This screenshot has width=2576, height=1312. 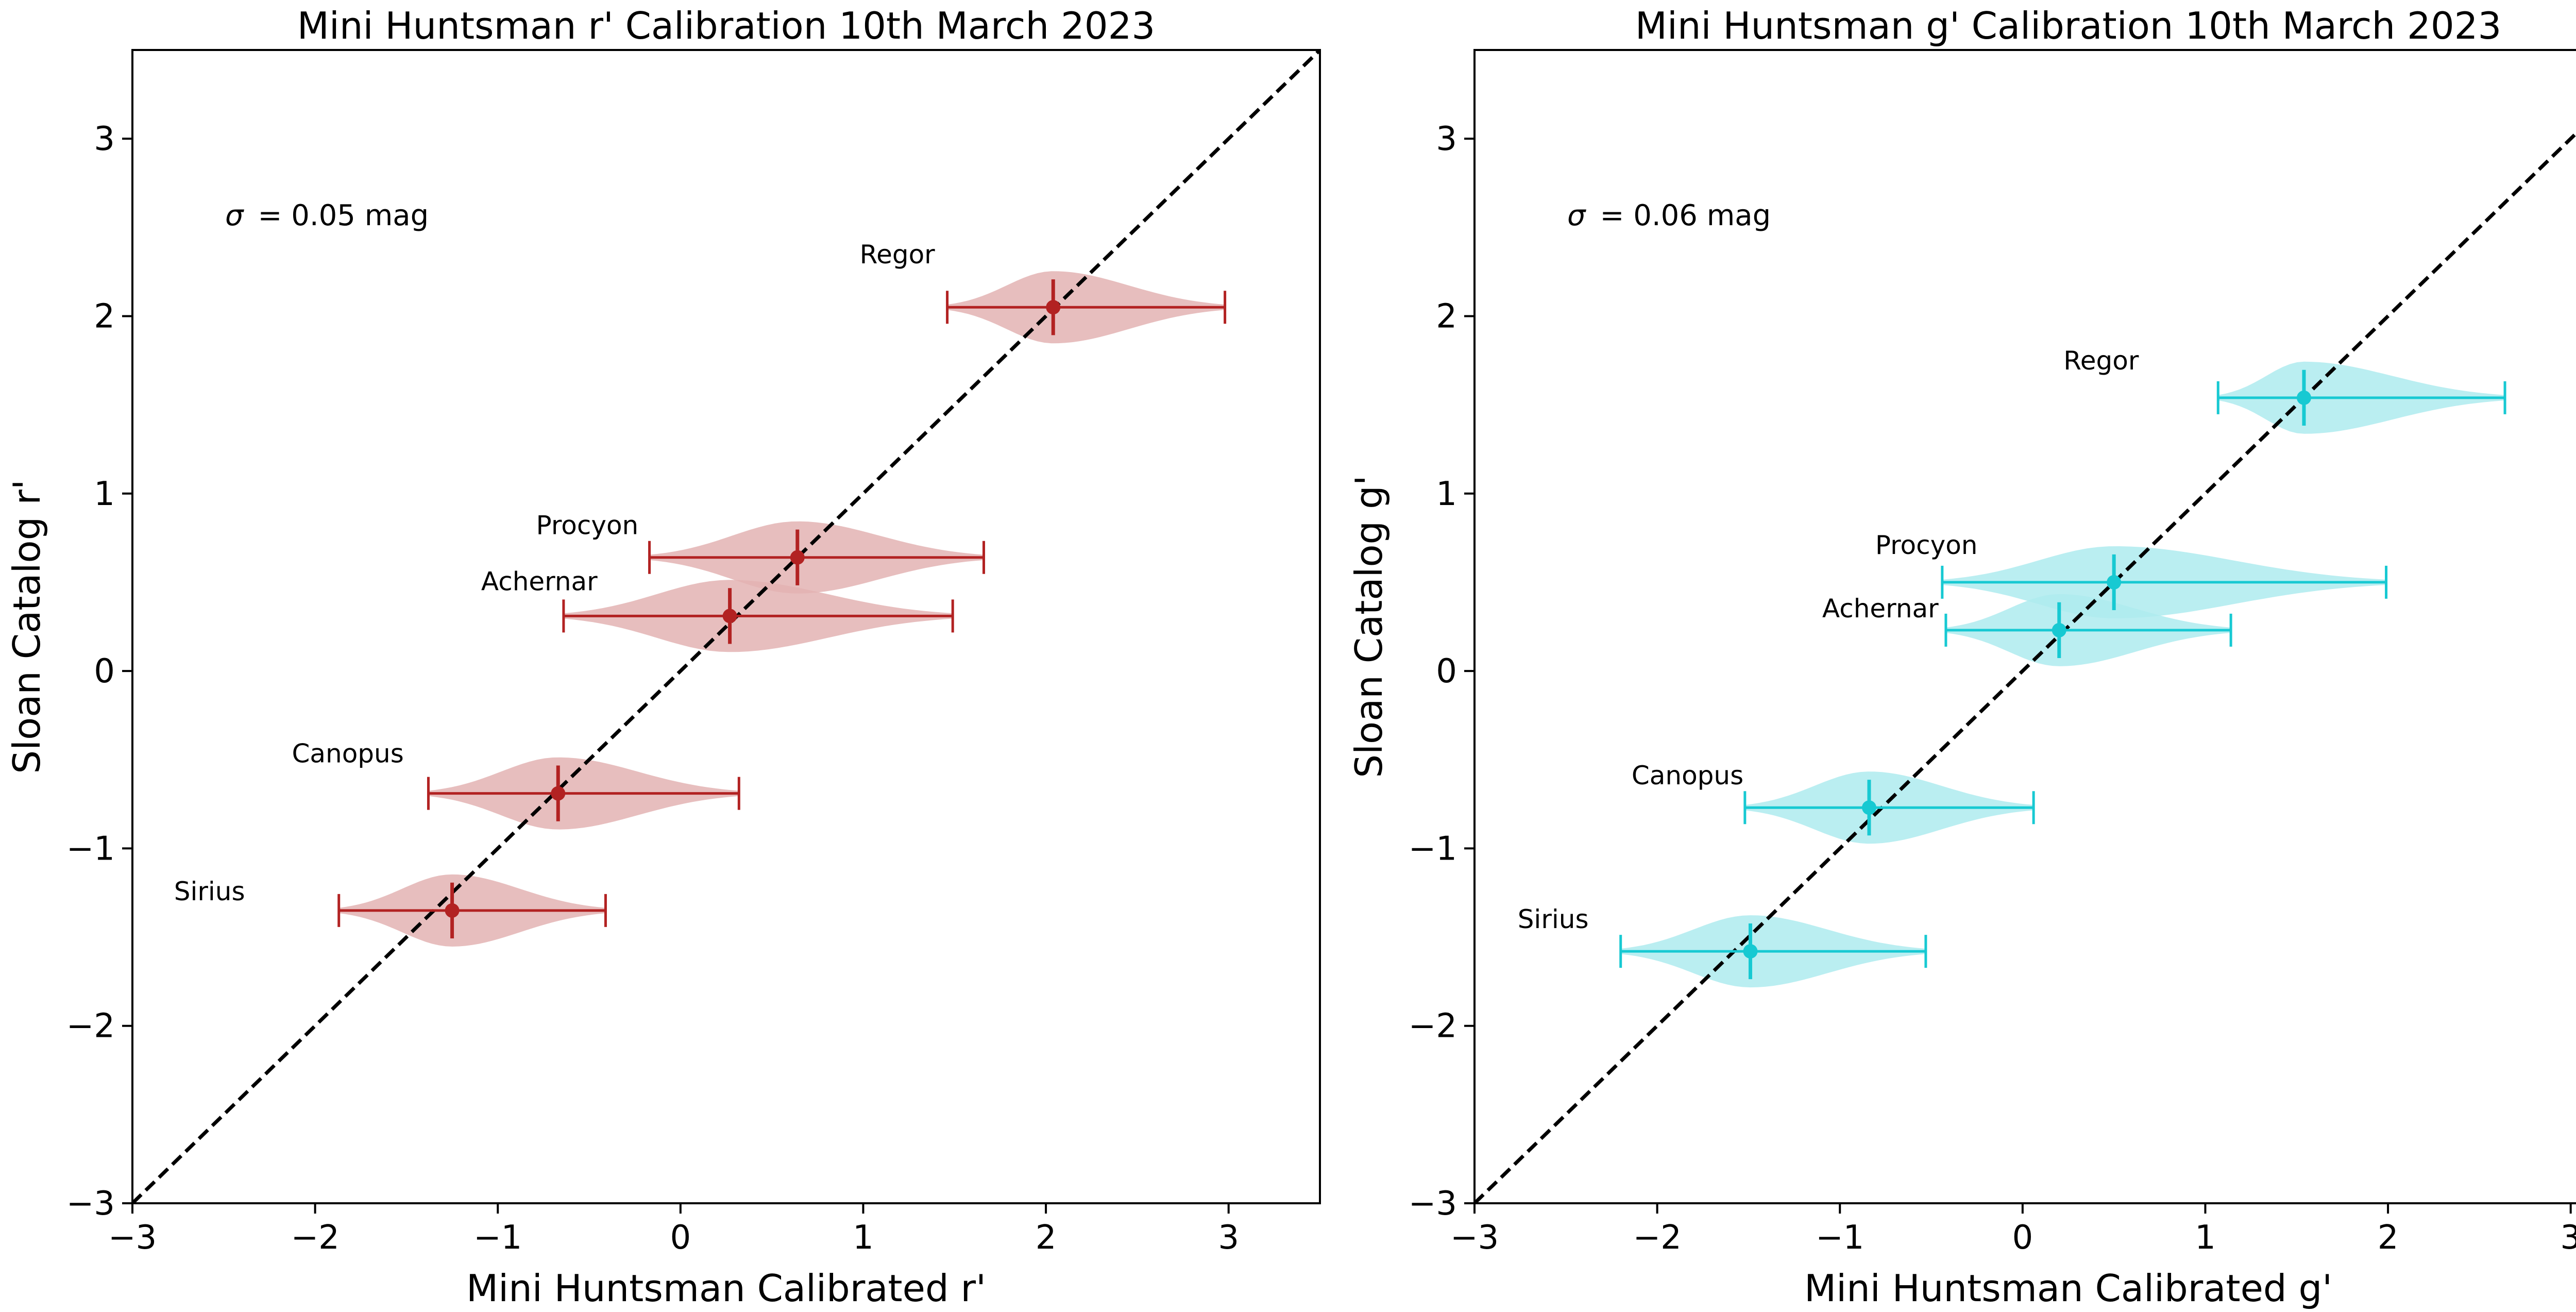 What do you see at coordinates (1446, 671) in the screenshot?
I see `g-y-tick-label: 0` at bounding box center [1446, 671].